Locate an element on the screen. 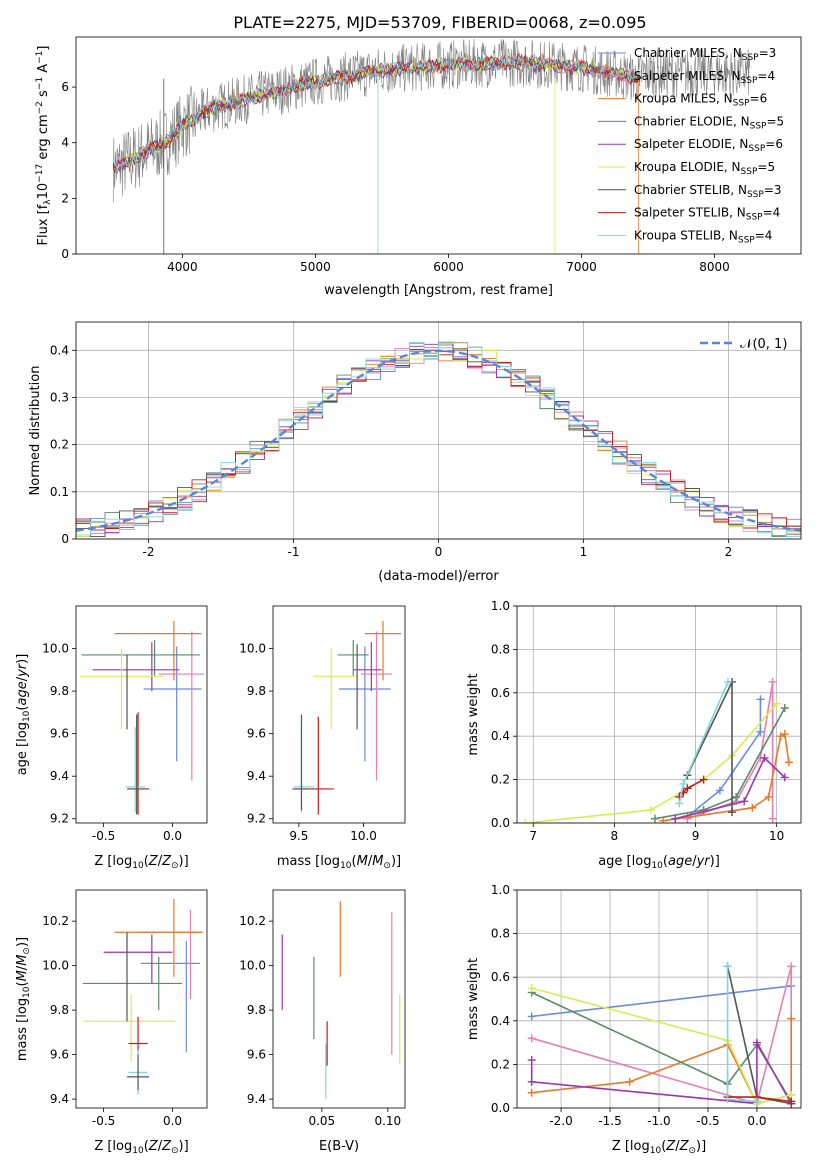 The height and width of the screenshot is (1170, 819). x-axis-label-part: mass [log is located at coordinates (308, 861).